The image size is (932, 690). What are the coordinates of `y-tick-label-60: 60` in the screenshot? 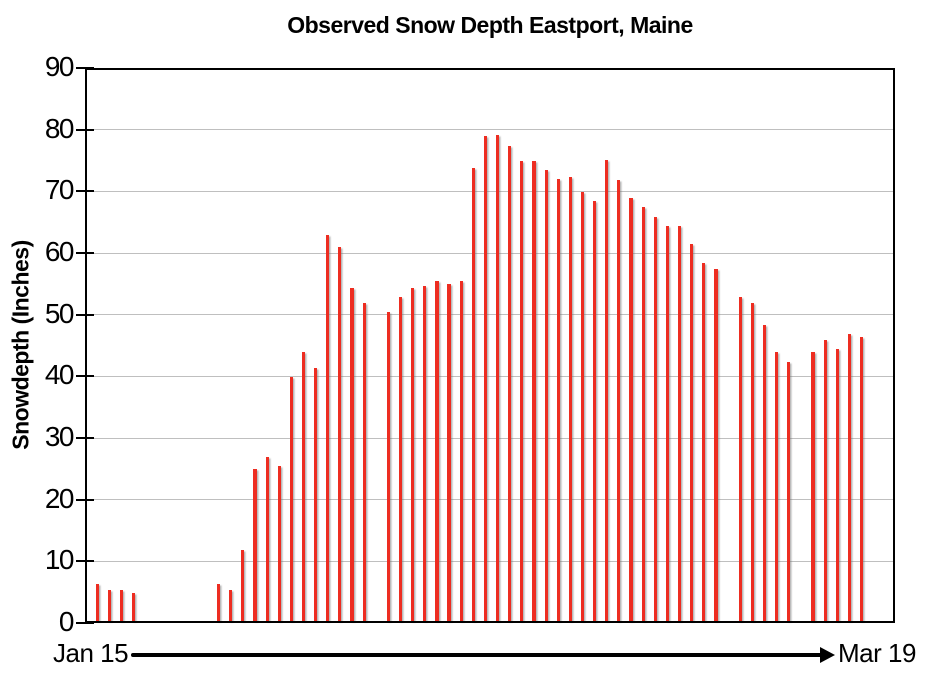 It's located at (59, 251).